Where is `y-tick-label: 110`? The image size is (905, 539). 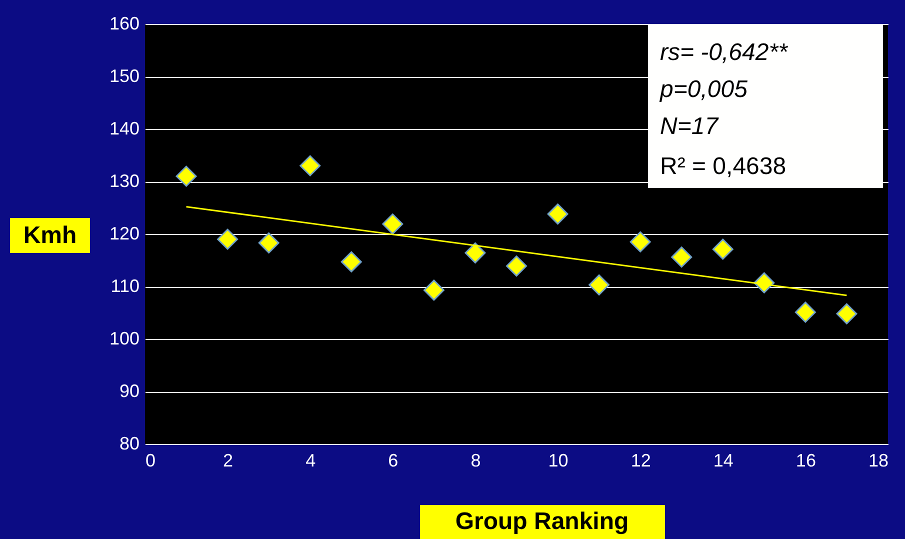
y-tick-label: 110 is located at coordinates (125, 286).